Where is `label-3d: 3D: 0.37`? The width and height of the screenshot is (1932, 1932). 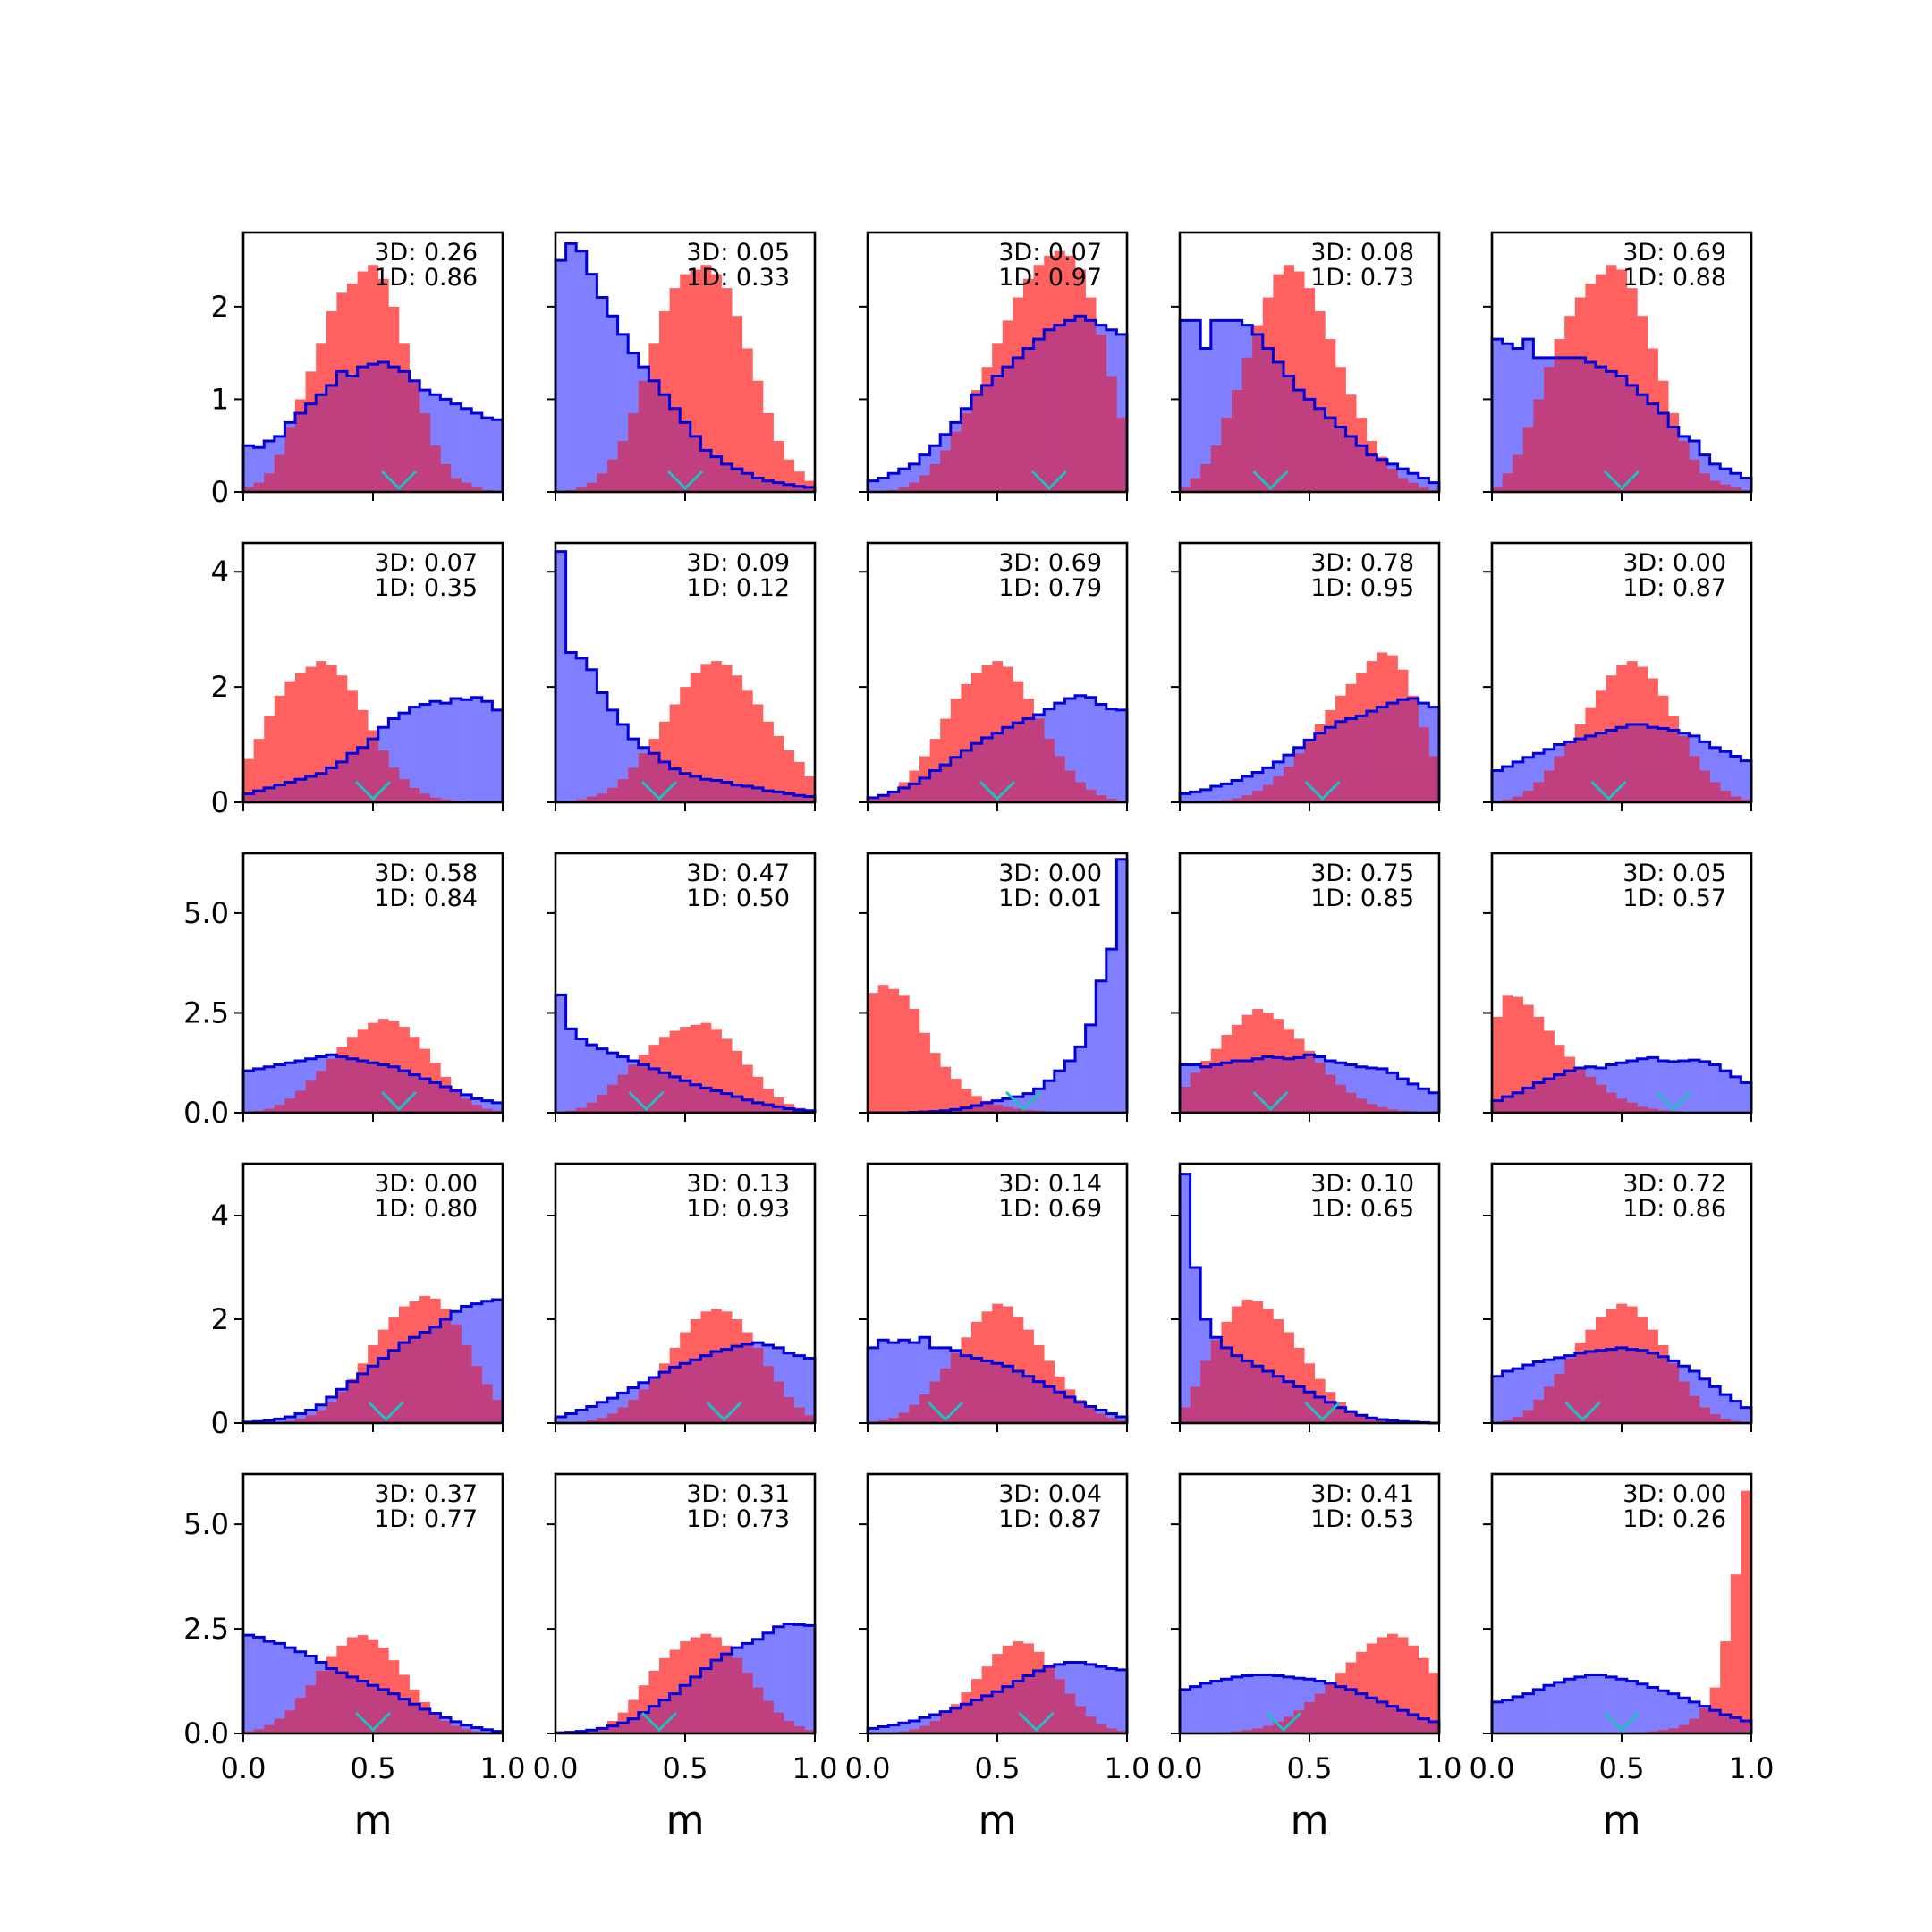
label-3d: 3D: 0.37 is located at coordinates (426, 1494).